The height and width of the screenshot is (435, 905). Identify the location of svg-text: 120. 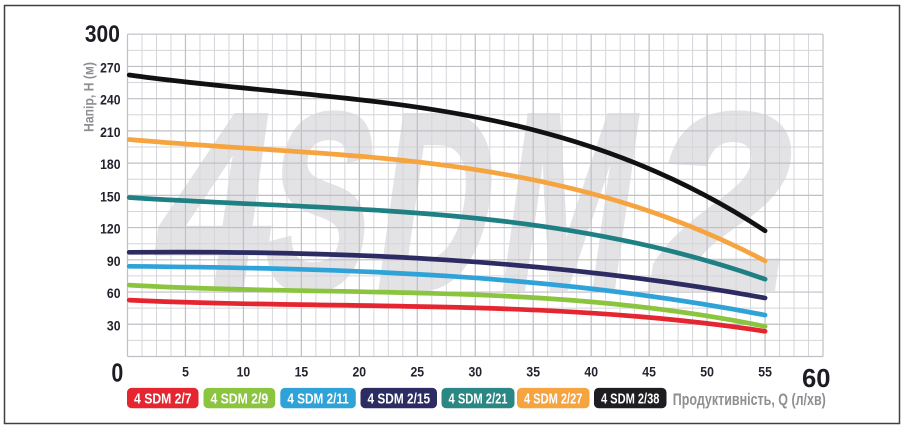
(110, 229).